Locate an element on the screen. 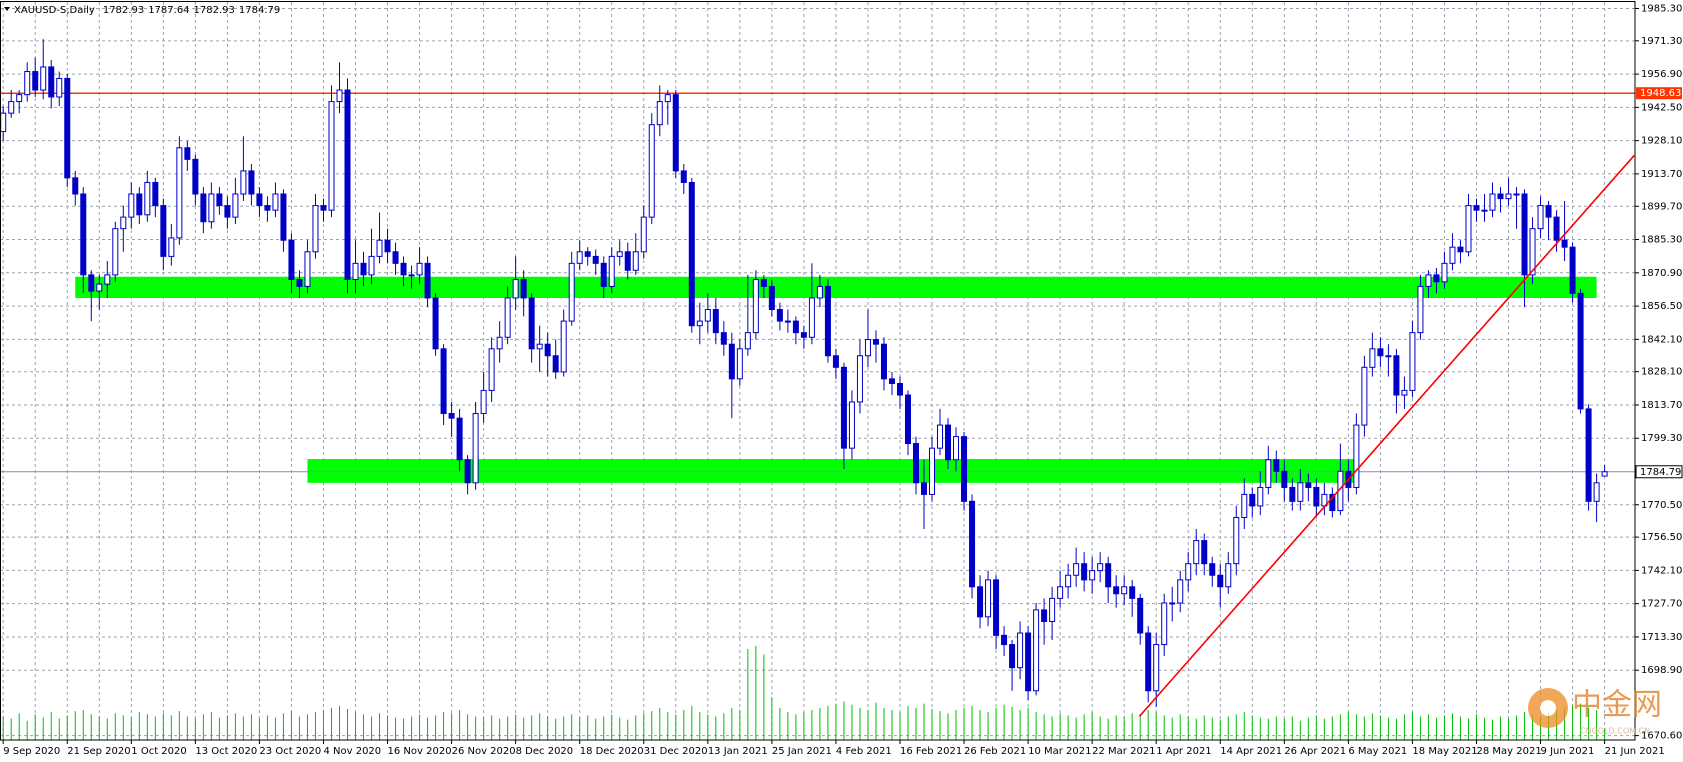 Image resolution: width=1683 pixels, height=762 pixels. watermark: 中金网 CNGOLD.COM.CN is located at coordinates (1595, 712).